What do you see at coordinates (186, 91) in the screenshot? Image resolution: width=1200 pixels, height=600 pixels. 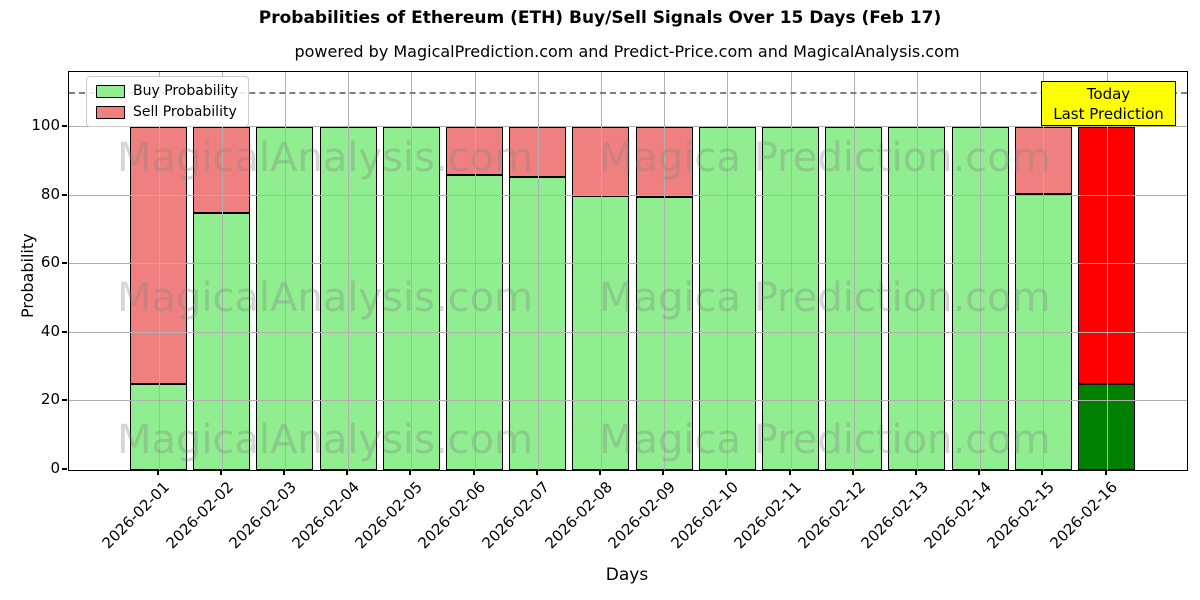 I see `legend-buy-label: Buy Probability` at bounding box center [186, 91].